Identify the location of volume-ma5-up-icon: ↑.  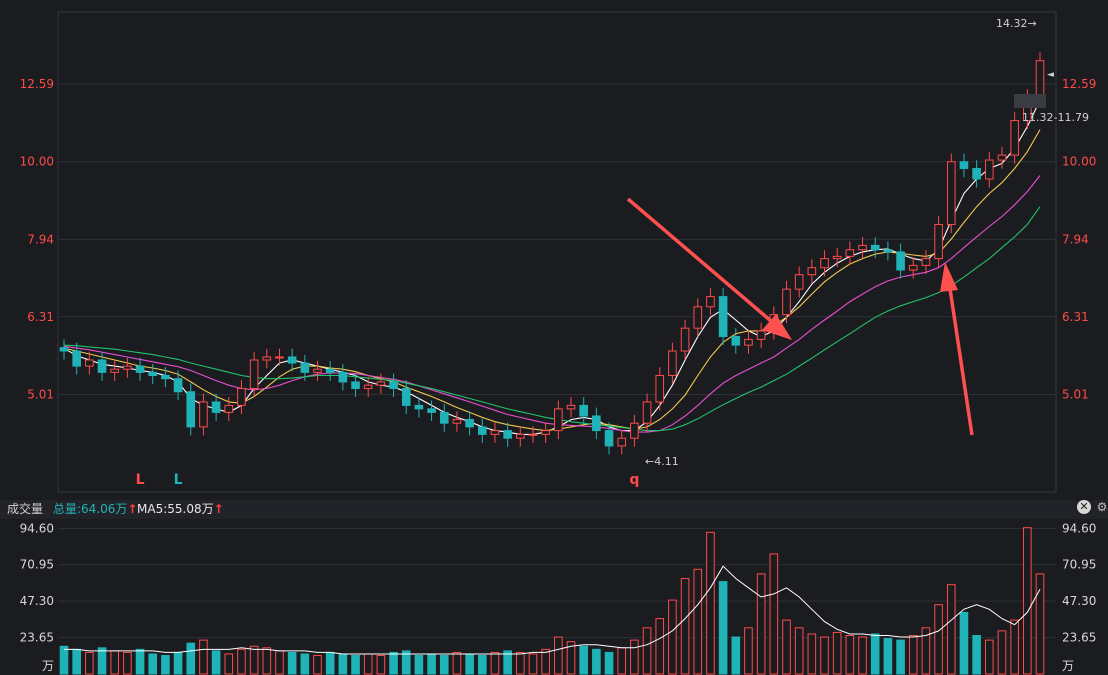
(218, 509).